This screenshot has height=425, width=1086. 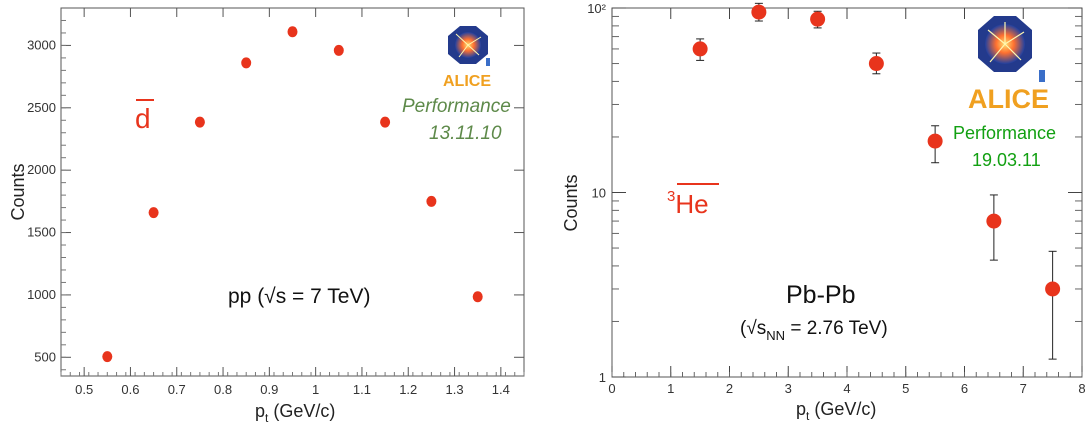 What do you see at coordinates (456, 106) in the screenshot?
I see `left-performance-label: Performance` at bounding box center [456, 106].